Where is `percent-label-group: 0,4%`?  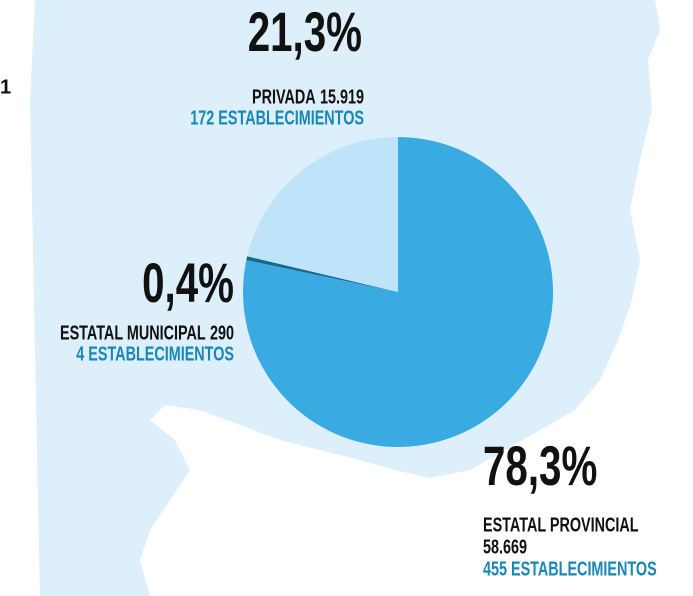 percent-label-group: 0,4% is located at coordinates (188, 283).